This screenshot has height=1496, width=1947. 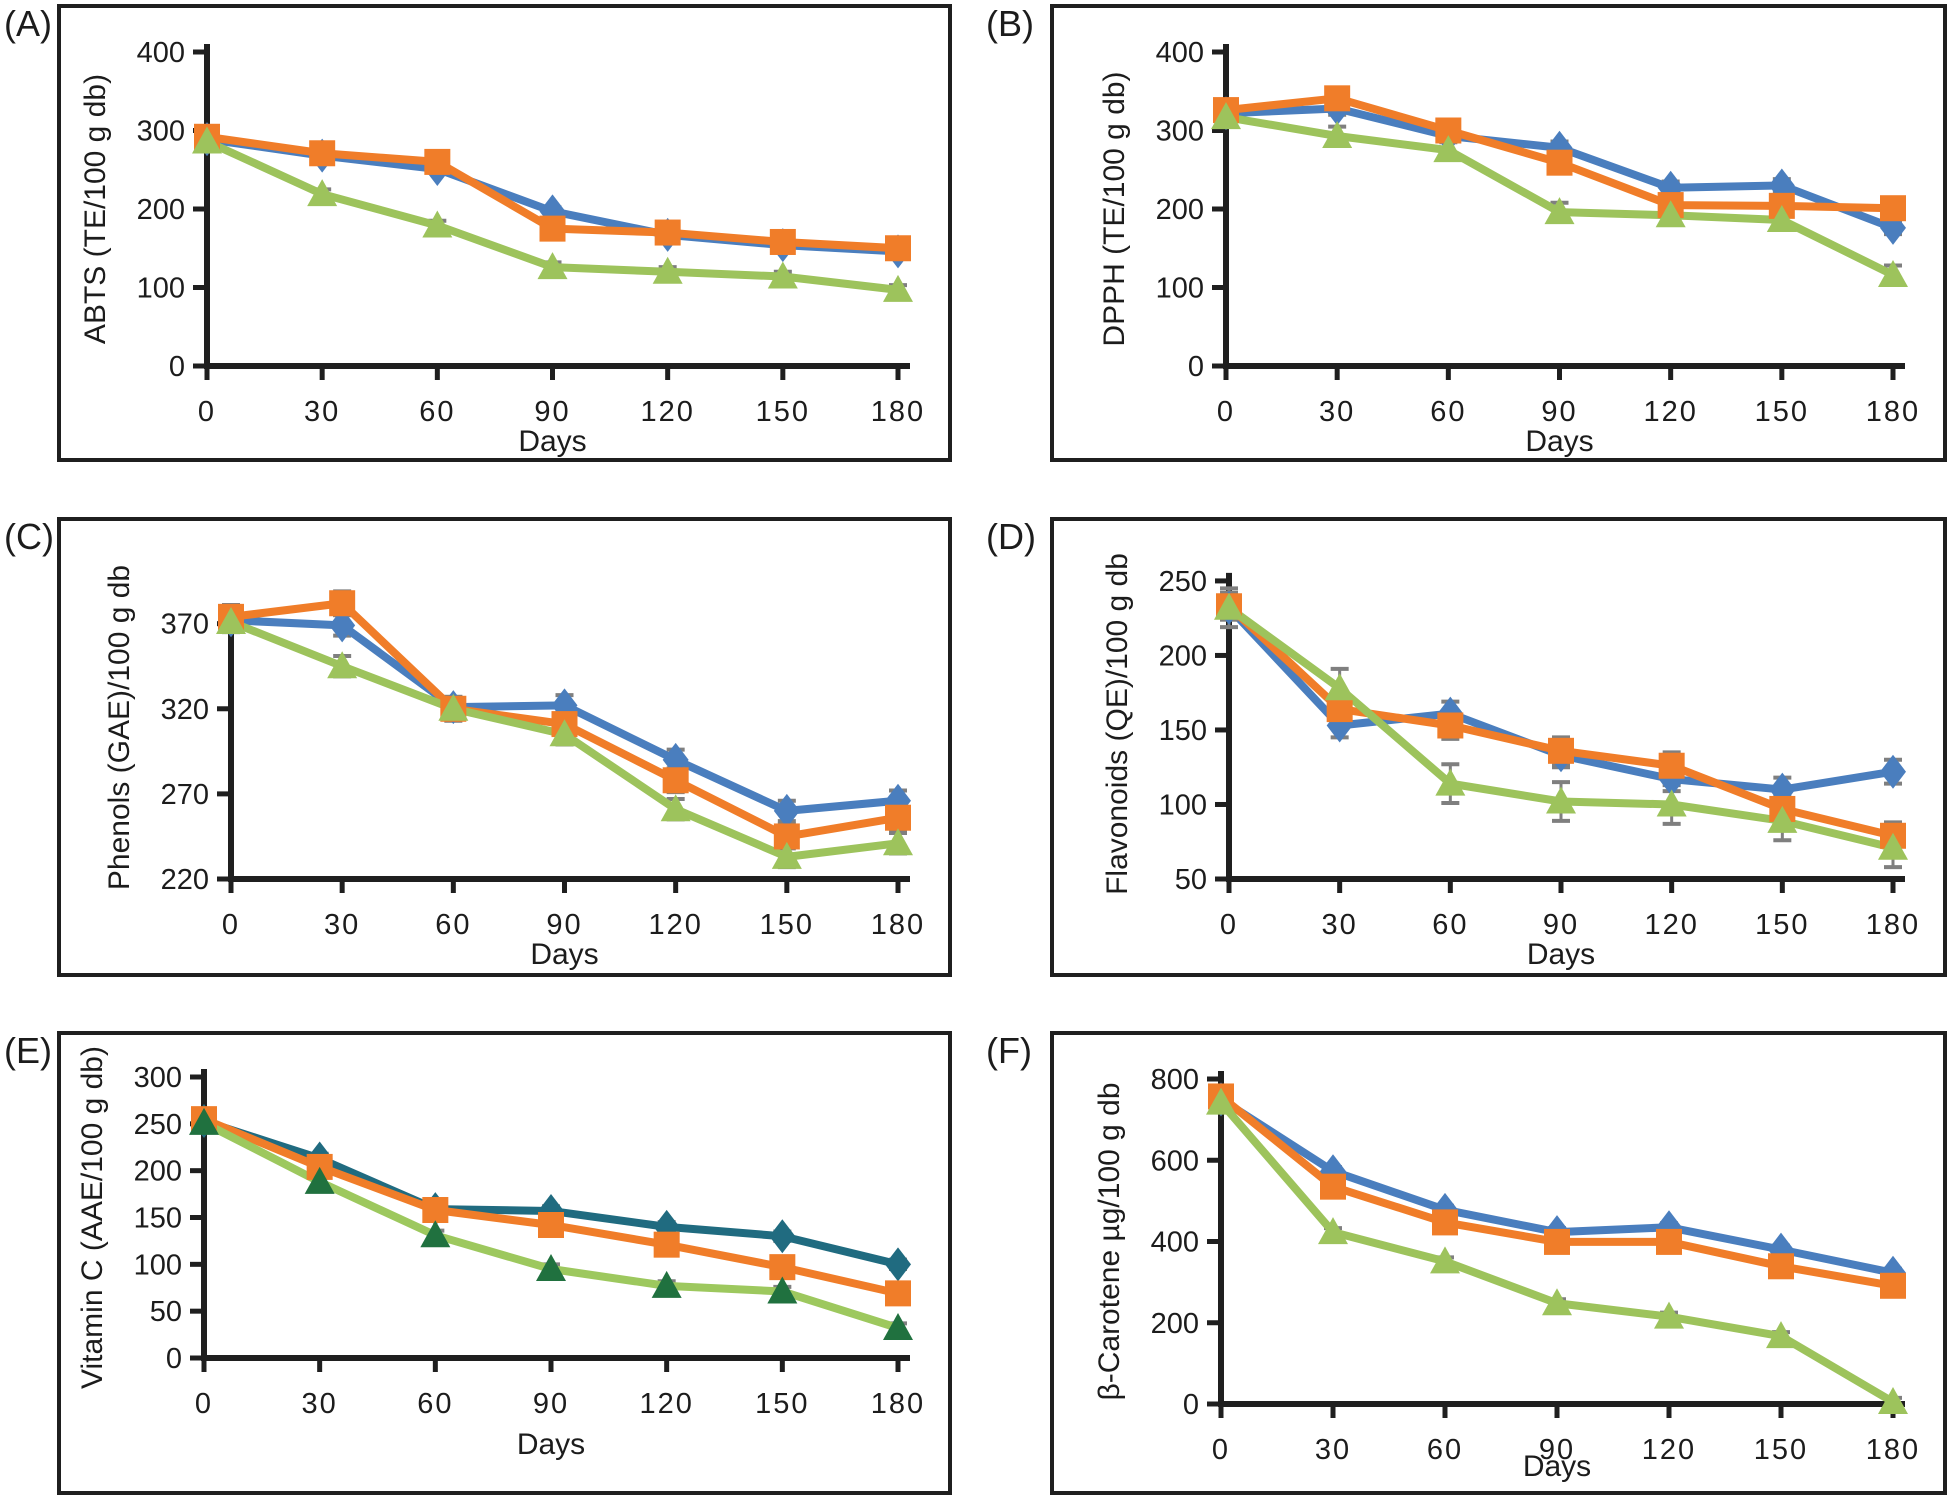 I want to click on markers-series-1-blue-diamond, so click(x=1557, y=1186).